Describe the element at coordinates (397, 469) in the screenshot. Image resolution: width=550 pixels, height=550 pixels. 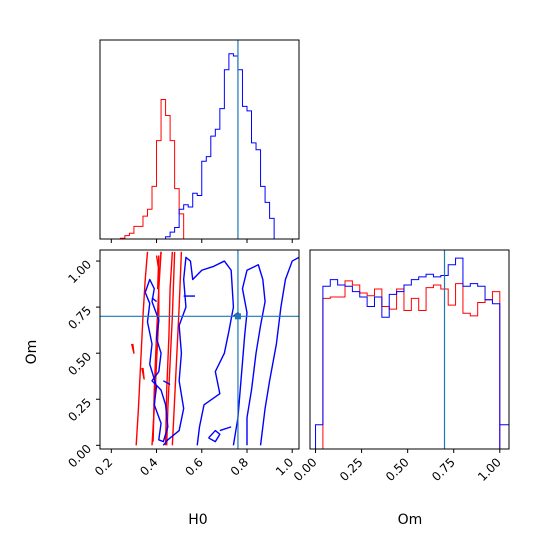
I see `om-xtick-label-2: 0.50` at that location.